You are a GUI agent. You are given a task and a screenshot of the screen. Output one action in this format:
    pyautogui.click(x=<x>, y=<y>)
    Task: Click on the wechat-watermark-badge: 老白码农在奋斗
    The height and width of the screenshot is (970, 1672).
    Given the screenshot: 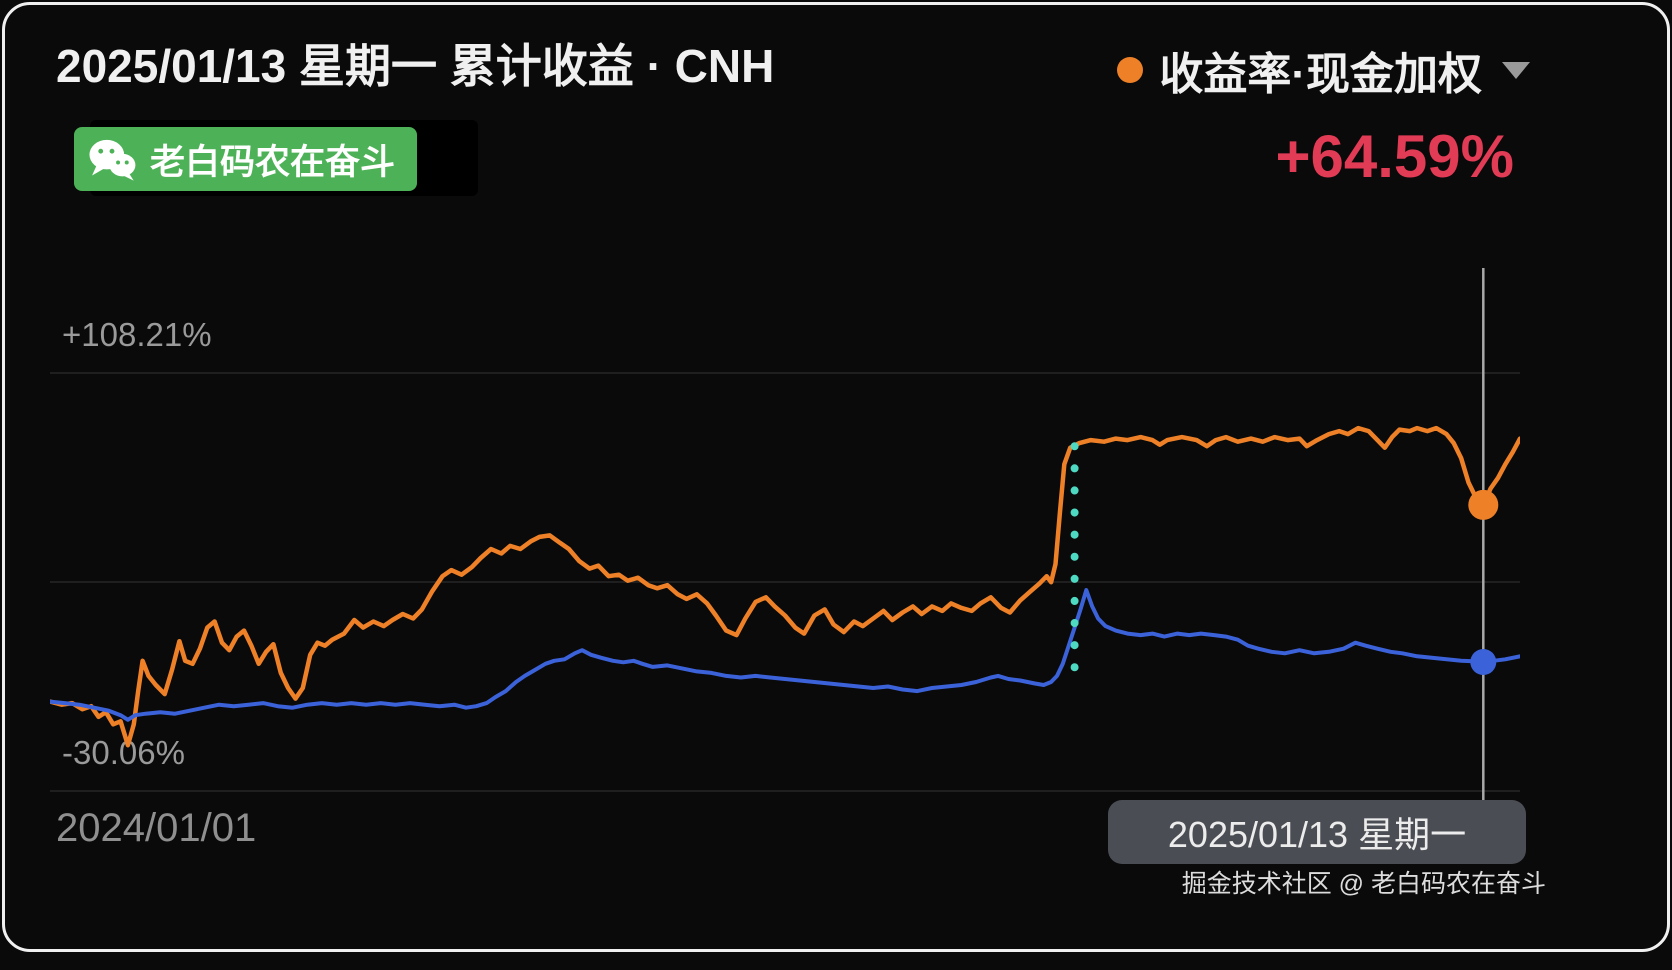 What is the action you would take?
    pyautogui.click(x=246, y=159)
    